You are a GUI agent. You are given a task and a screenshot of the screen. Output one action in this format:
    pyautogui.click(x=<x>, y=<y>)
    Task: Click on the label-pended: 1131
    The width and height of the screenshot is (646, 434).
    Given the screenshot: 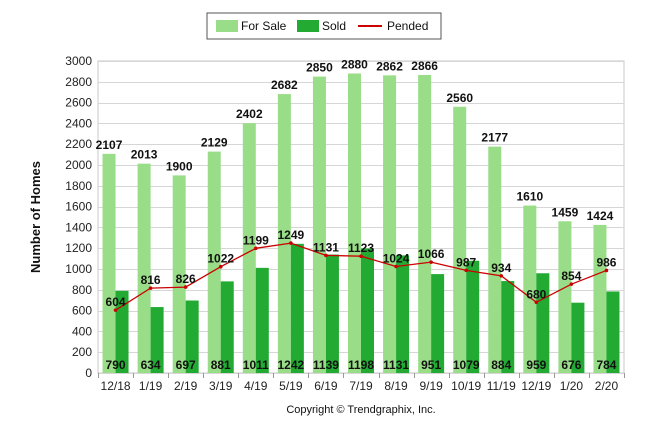 What is the action you would take?
    pyautogui.click(x=326, y=247)
    